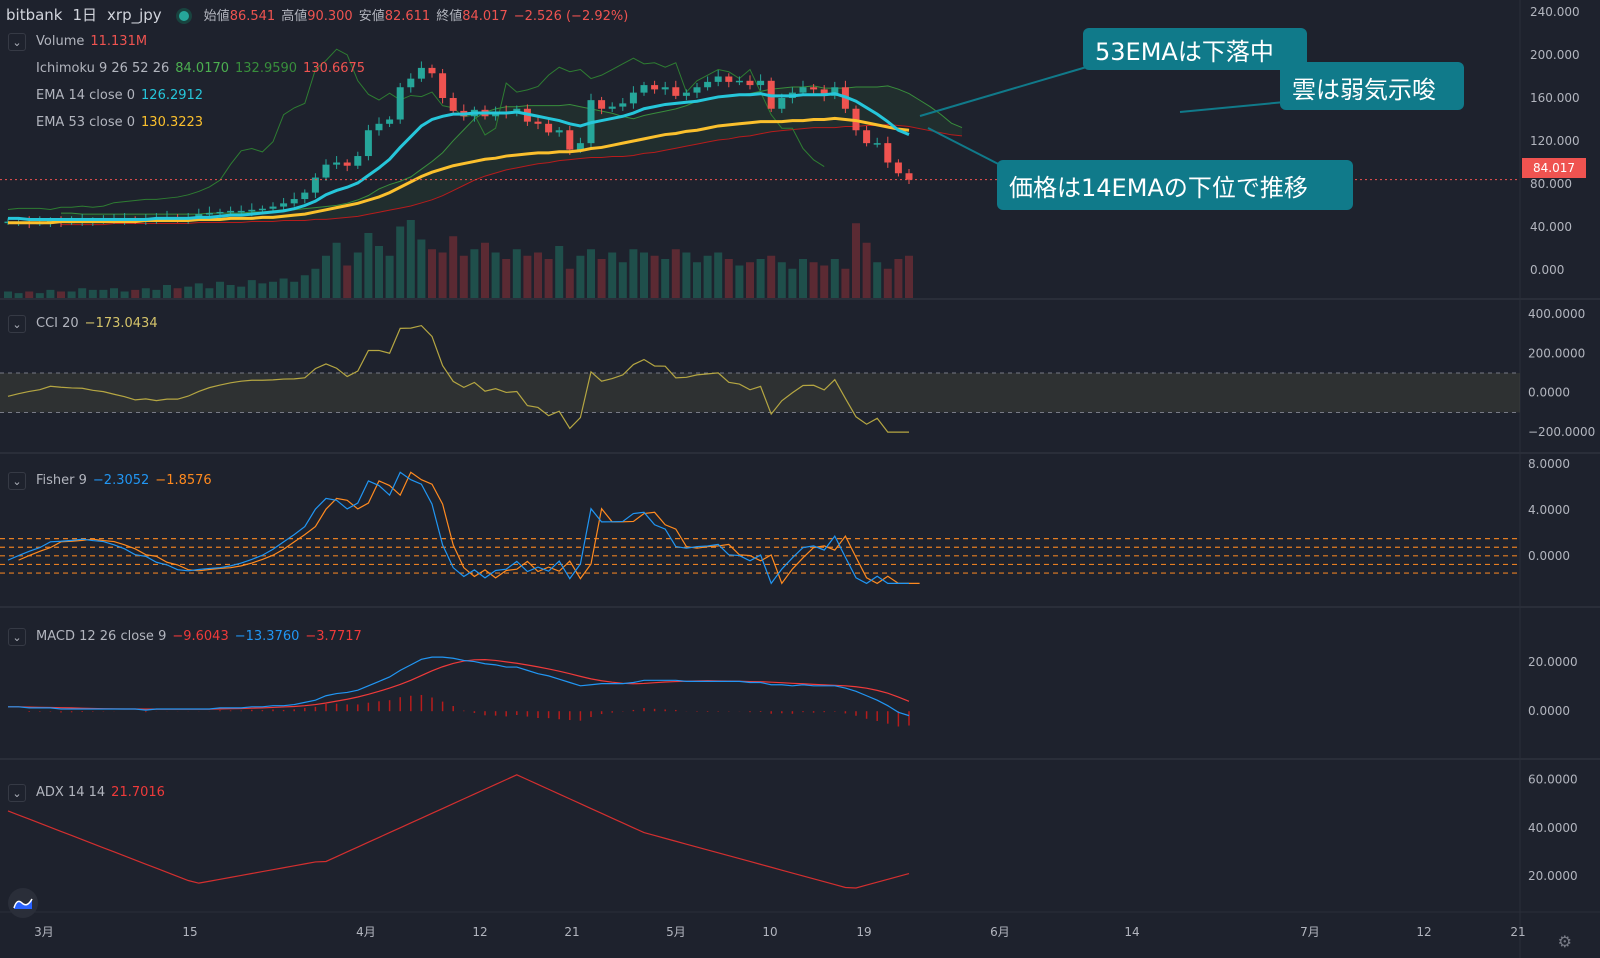 The height and width of the screenshot is (958, 1600). I want to click on legend-cci: CCI 20 −173.0434, so click(100, 324).